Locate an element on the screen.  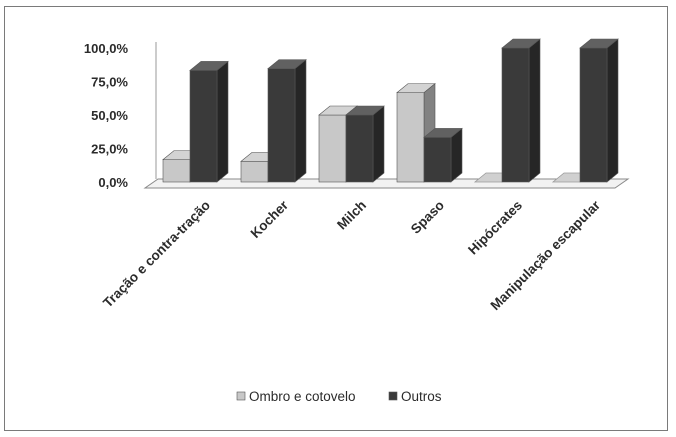
y-tick-label: 0,0% is located at coordinates (113, 182).